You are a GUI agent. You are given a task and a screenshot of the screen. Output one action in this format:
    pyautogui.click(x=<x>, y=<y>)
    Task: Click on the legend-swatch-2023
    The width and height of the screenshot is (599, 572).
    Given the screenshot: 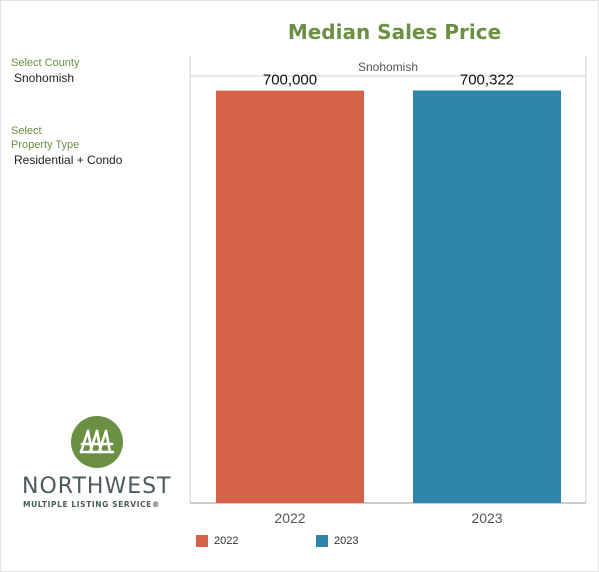 What is the action you would take?
    pyautogui.click(x=322, y=541)
    